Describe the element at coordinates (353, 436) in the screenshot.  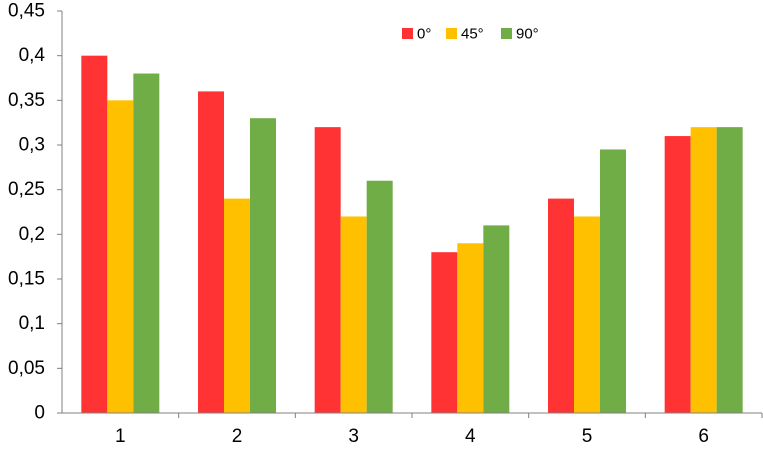
I see `x-tick-label: 3` at that location.